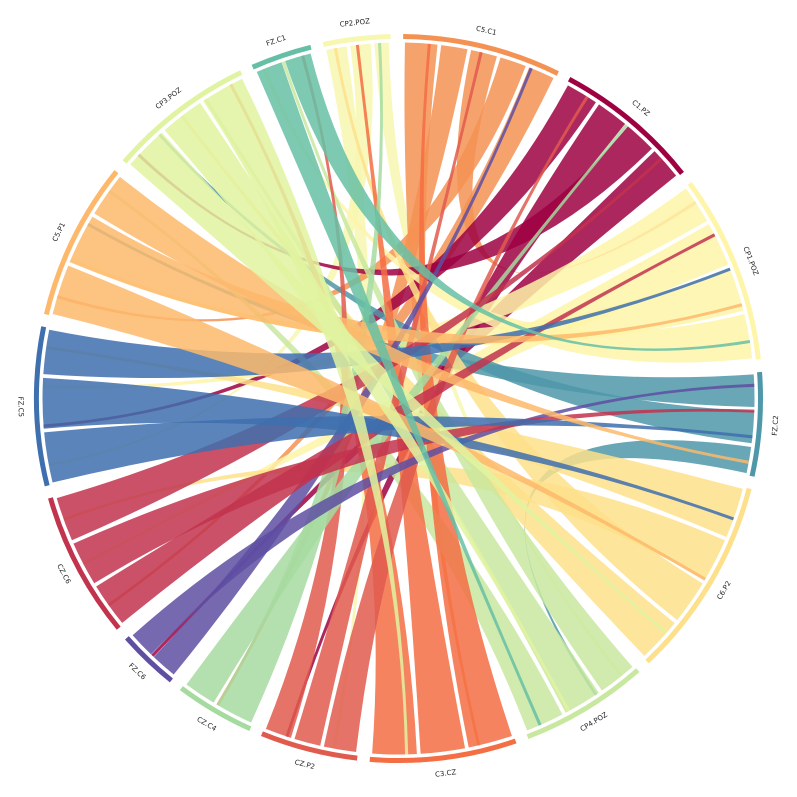 This screenshot has width=797, height=797. I want to click on node-label: CP4.POZ, so click(594, 722).